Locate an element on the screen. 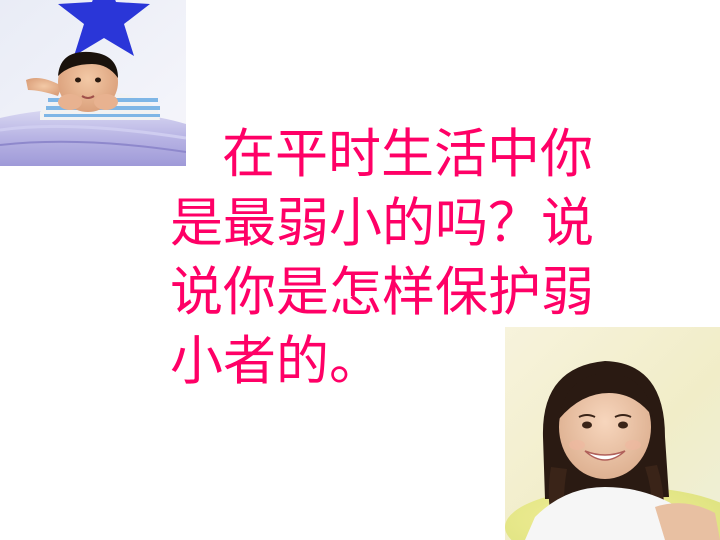 This screenshot has height=540, width=720. text-line-1: 在平时生活中你 is located at coordinates (407, 154).